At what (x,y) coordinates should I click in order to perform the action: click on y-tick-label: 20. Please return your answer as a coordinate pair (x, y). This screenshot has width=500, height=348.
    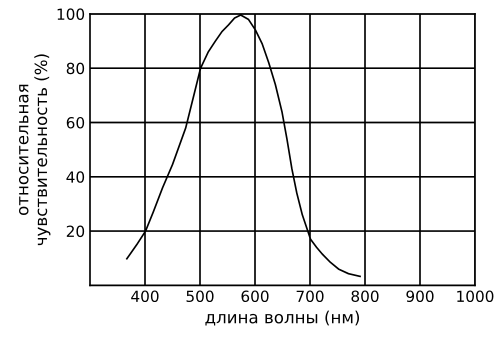
    Looking at the image, I should click on (75, 232).